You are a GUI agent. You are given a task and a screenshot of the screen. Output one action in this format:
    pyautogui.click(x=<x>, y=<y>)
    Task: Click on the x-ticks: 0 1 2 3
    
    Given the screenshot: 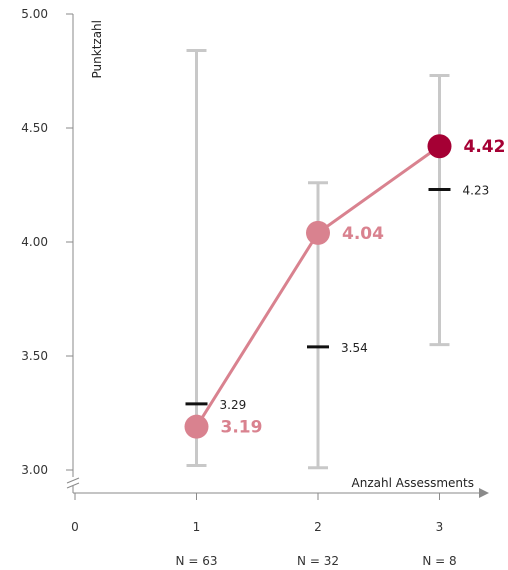 What is the action you would take?
    pyautogui.click(x=257, y=513)
    